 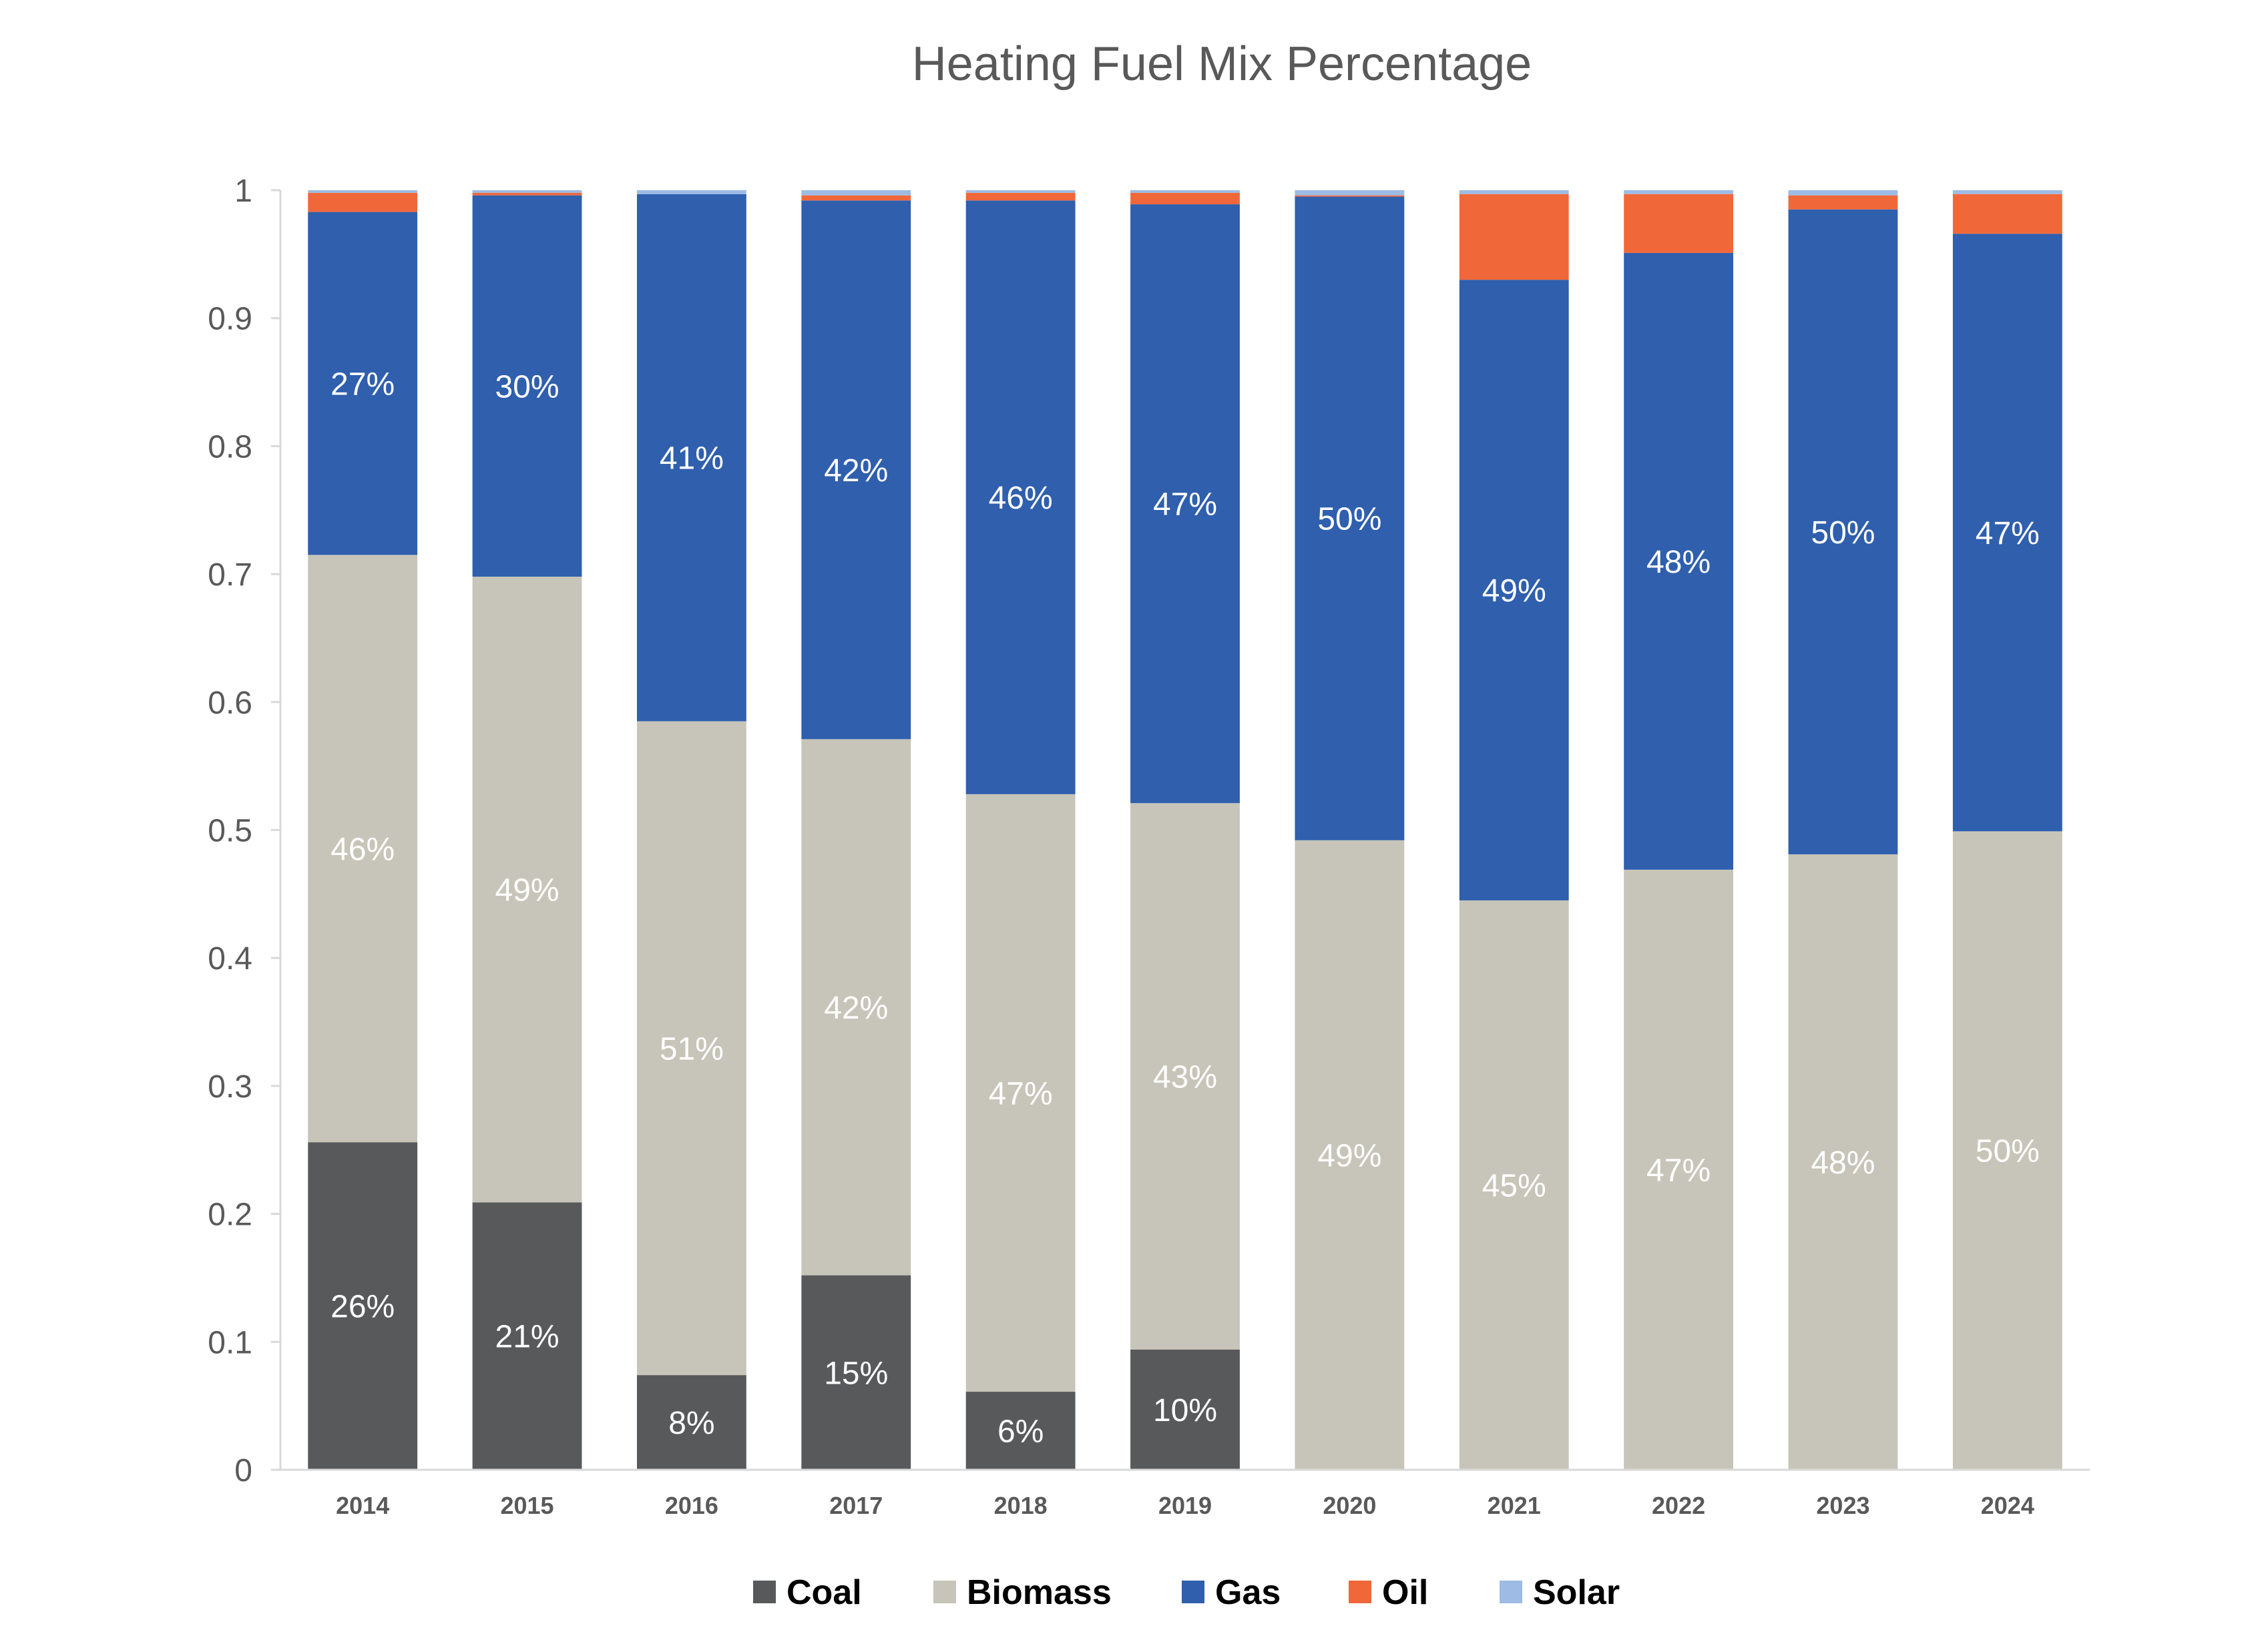 I want to click on data-label-gas-2019: 47%, so click(x=1185, y=505).